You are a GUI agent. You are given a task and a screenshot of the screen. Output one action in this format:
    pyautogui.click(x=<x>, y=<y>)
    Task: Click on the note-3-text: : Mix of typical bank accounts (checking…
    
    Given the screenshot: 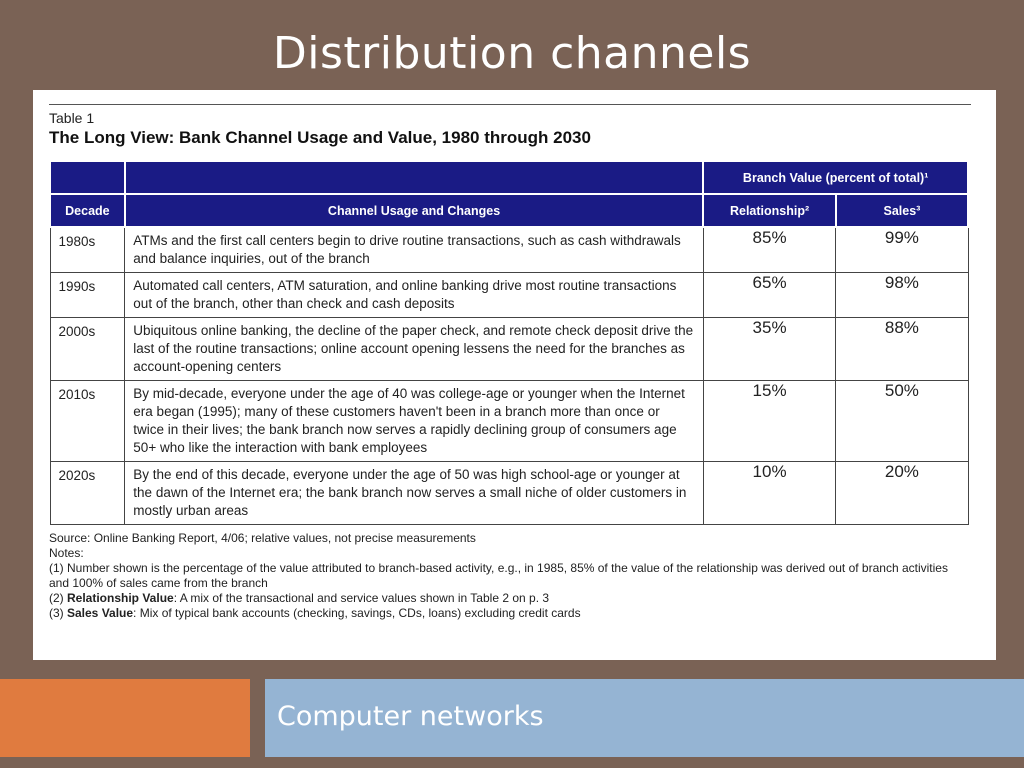 What is the action you would take?
    pyautogui.click(x=357, y=613)
    